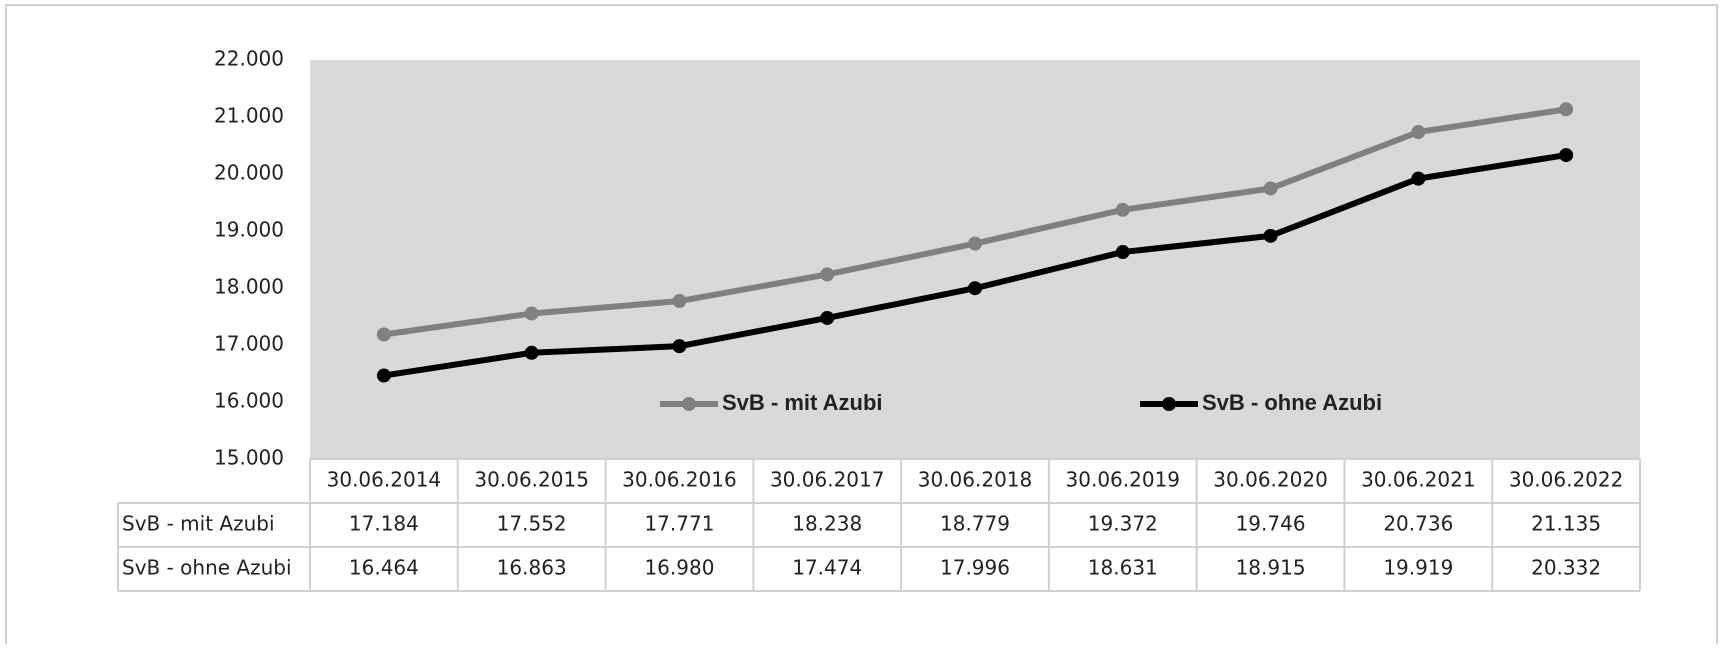 The height and width of the screenshot is (648, 1723). Describe the element at coordinates (249, 230) in the screenshot. I see `y-tick-label: 19.000` at that location.